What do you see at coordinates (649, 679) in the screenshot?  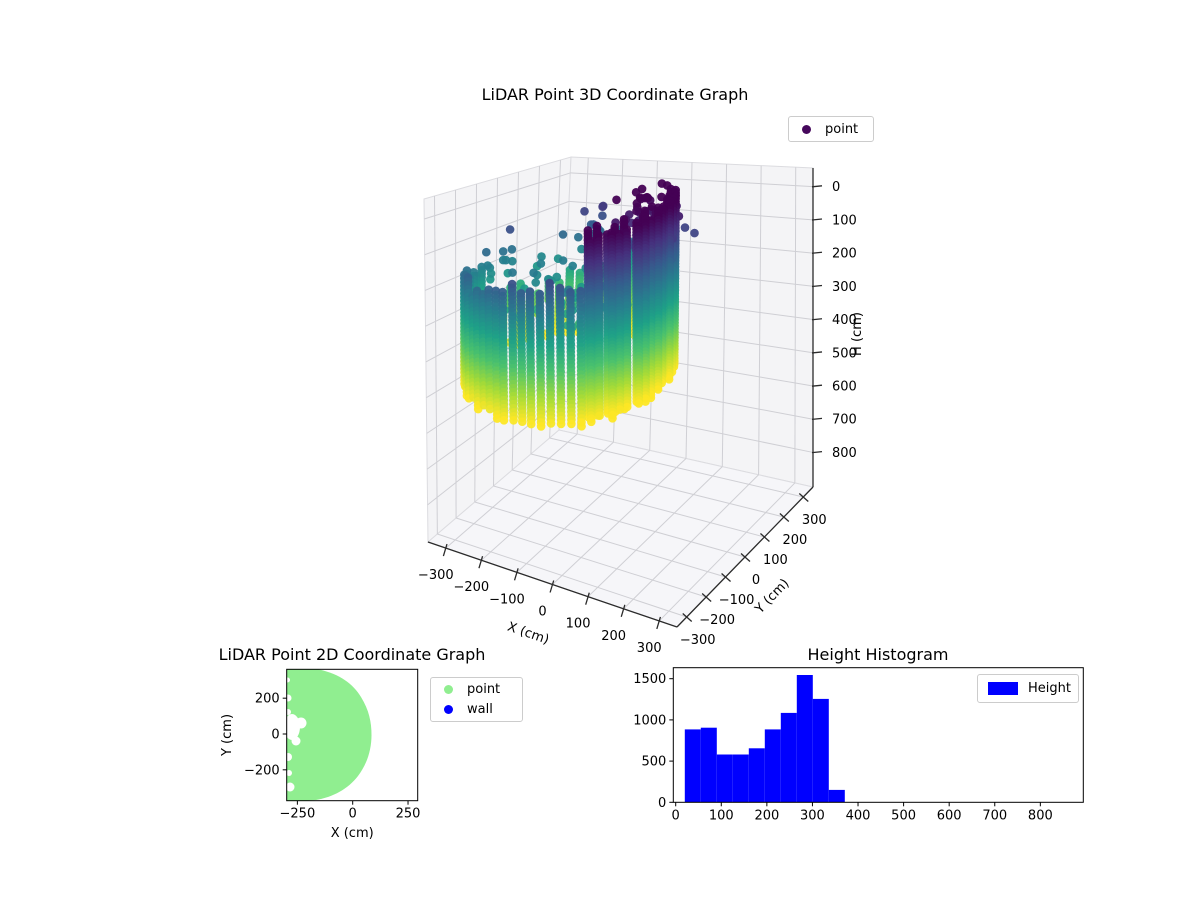 I see `svg-text: 1500` at bounding box center [649, 679].